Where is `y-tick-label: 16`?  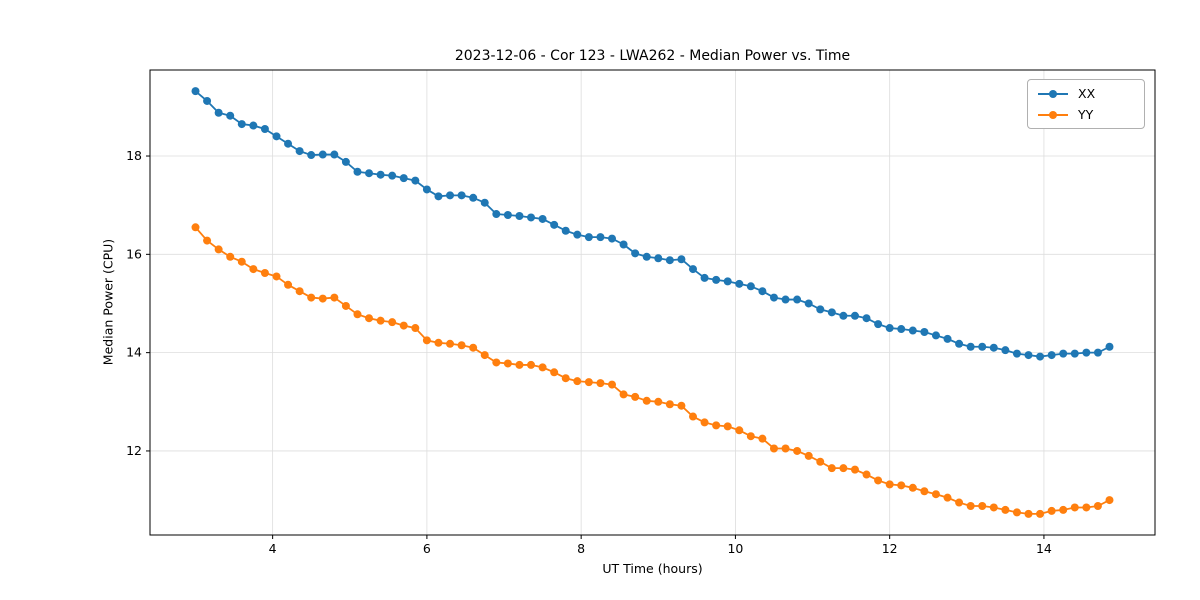 y-tick-label: 16 is located at coordinates (134, 253).